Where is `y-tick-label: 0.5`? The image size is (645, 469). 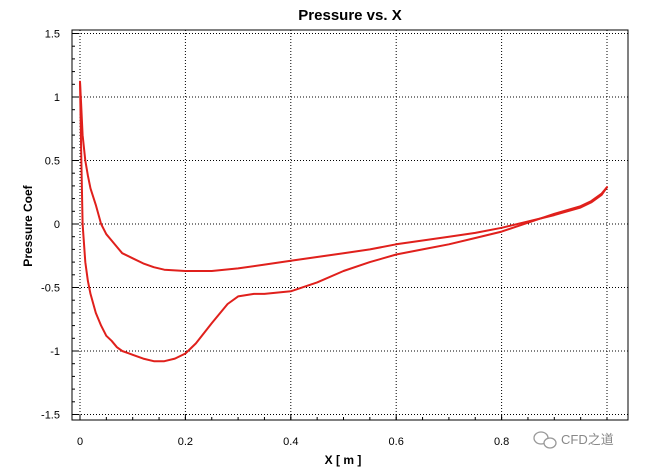
y-tick-label: 0.5 is located at coordinates (52, 162).